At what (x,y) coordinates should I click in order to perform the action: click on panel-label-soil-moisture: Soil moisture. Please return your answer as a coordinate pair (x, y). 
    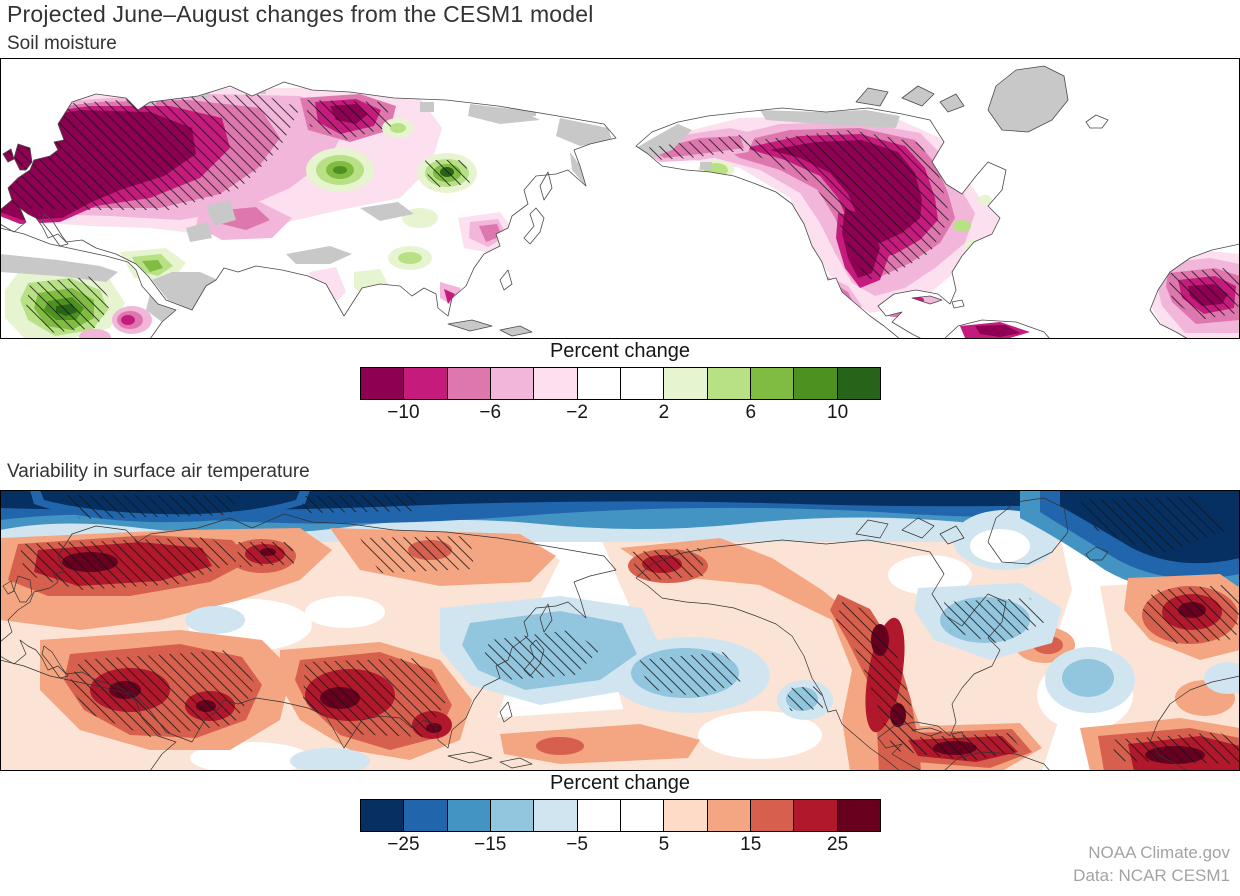
    Looking at the image, I should click on (62, 43).